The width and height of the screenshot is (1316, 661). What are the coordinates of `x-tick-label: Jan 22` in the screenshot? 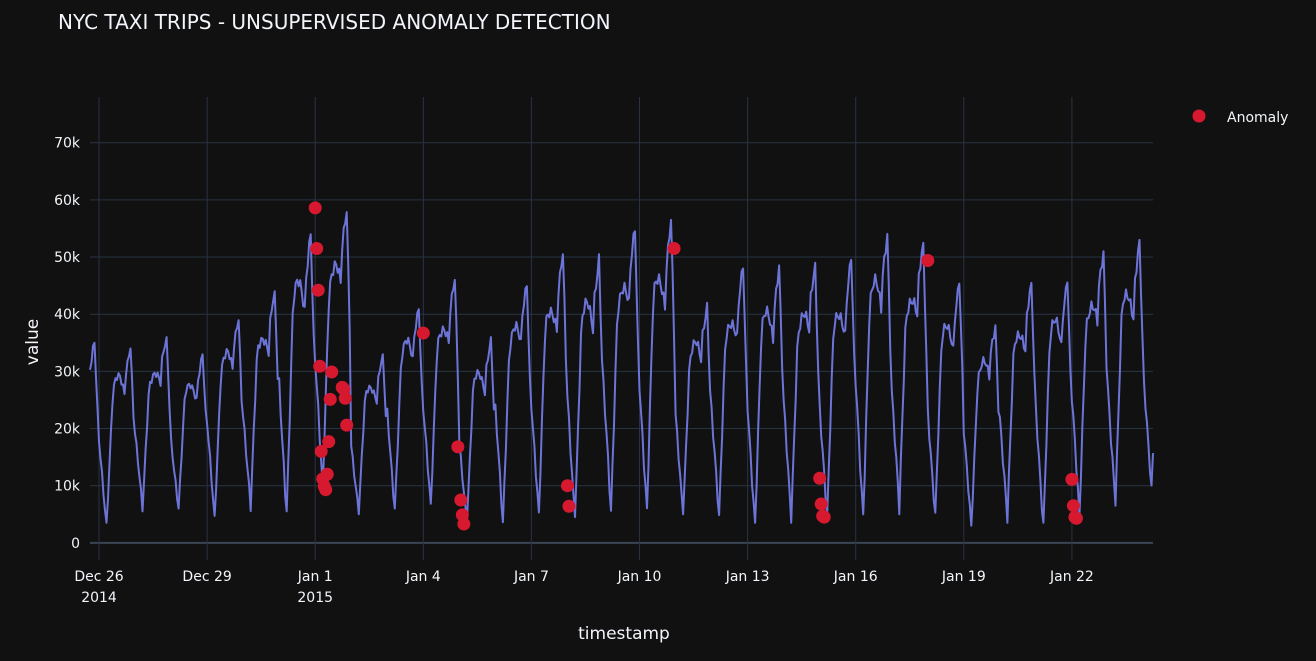 It's located at (1071, 577).